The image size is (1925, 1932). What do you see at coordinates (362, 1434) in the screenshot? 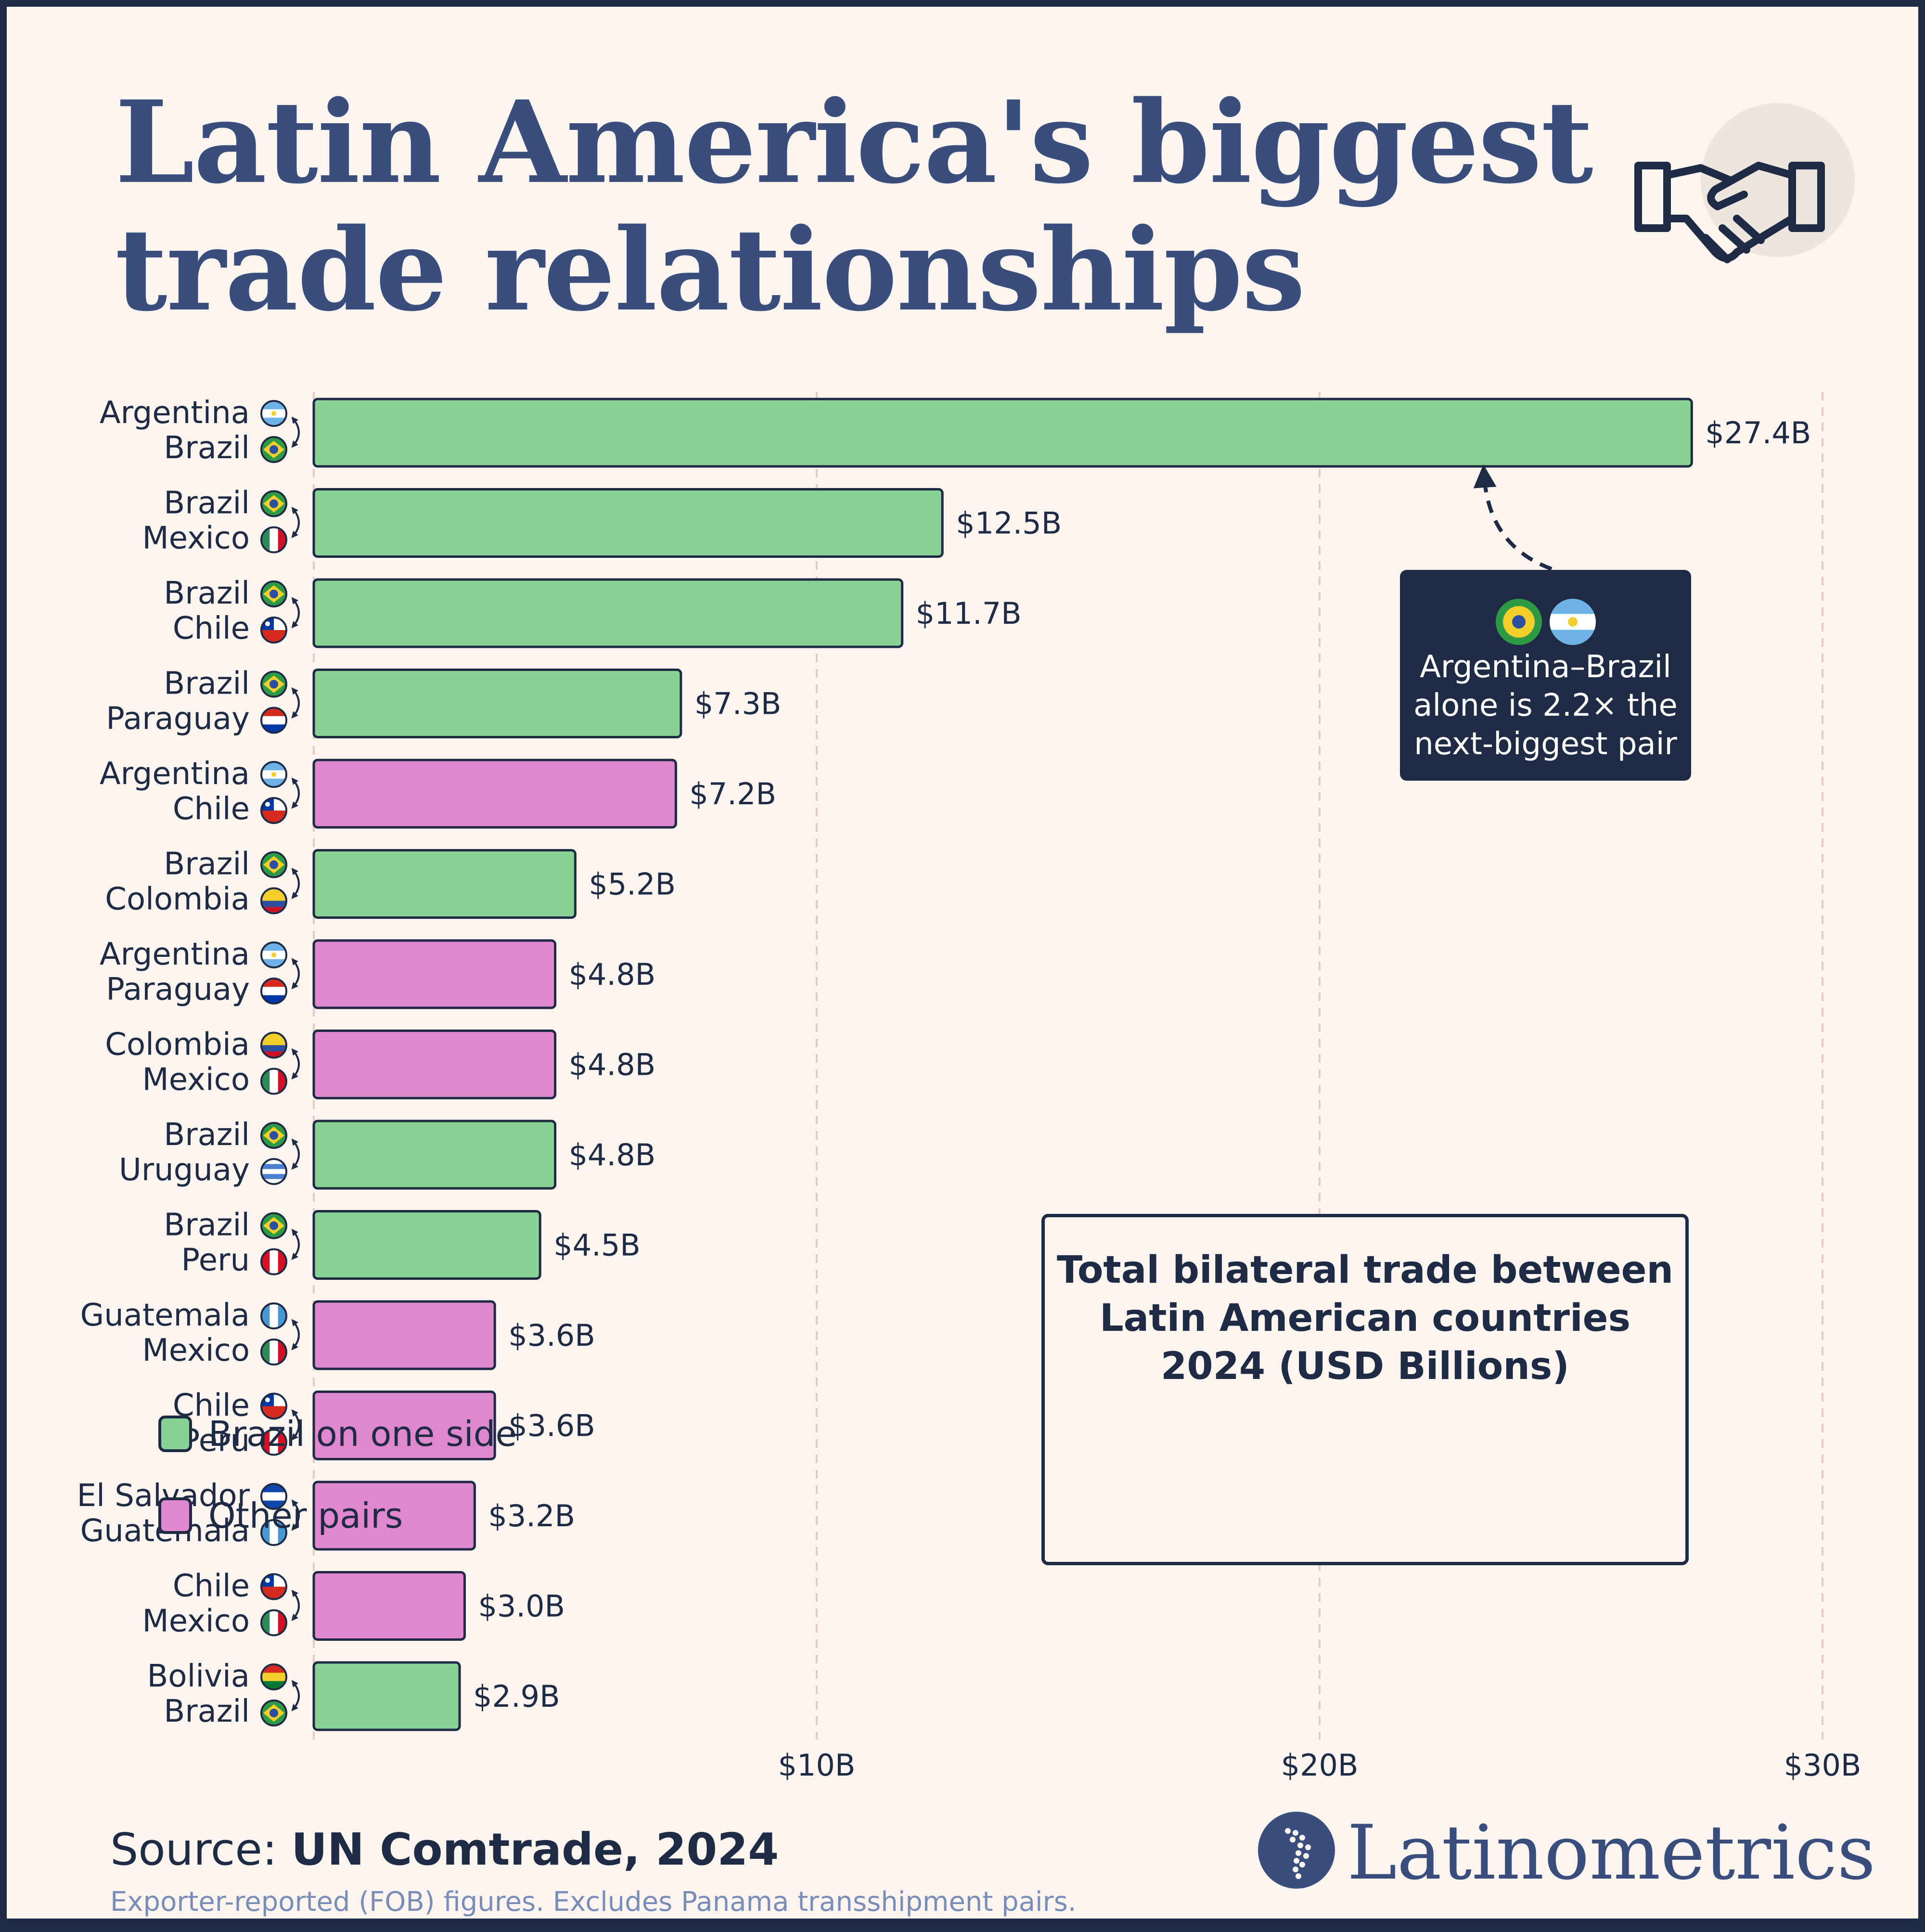
I see `legend-label-brazil: Brazil on one side` at bounding box center [362, 1434].